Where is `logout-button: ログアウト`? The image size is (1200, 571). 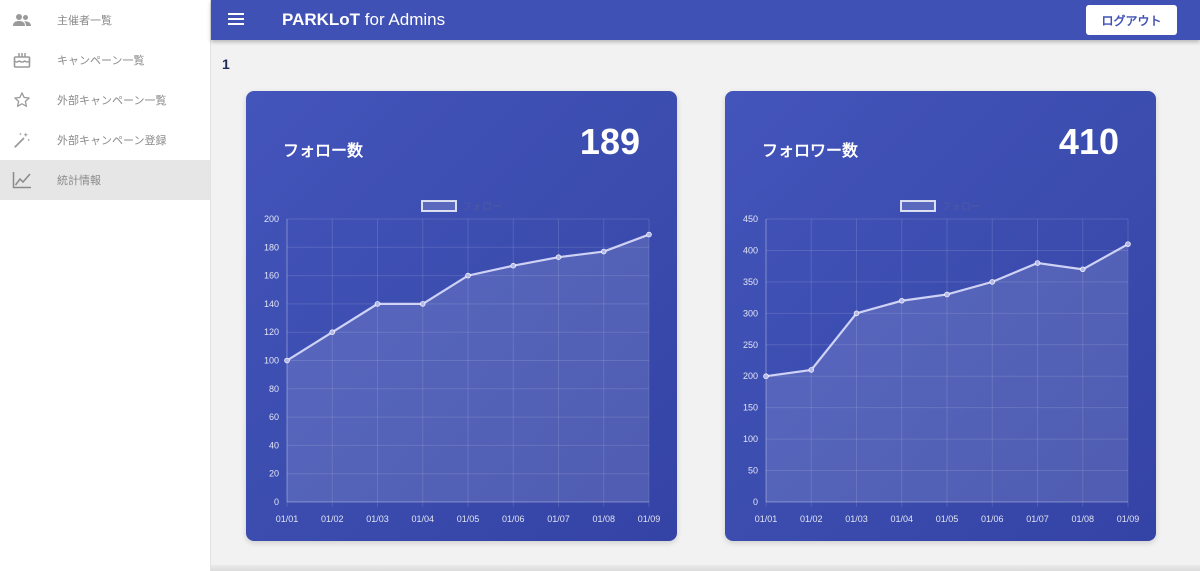 logout-button: ログアウト is located at coordinates (1131, 20).